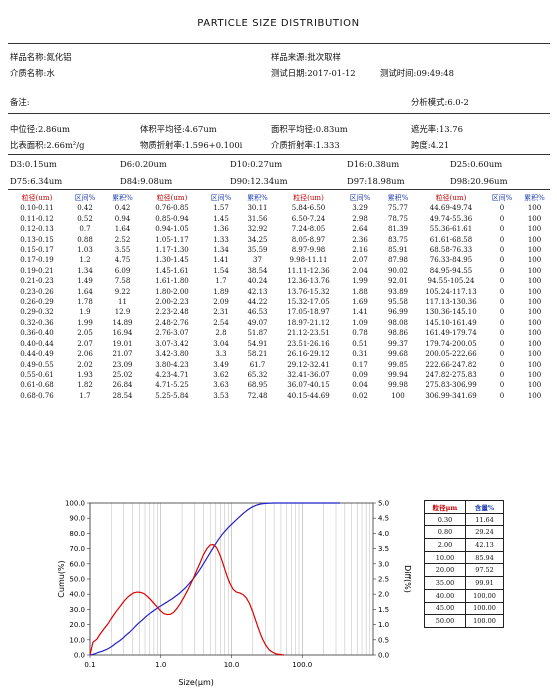  Describe the element at coordinates (122, 364) in the screenshot. I see `table-cell: 23.09` at that location.